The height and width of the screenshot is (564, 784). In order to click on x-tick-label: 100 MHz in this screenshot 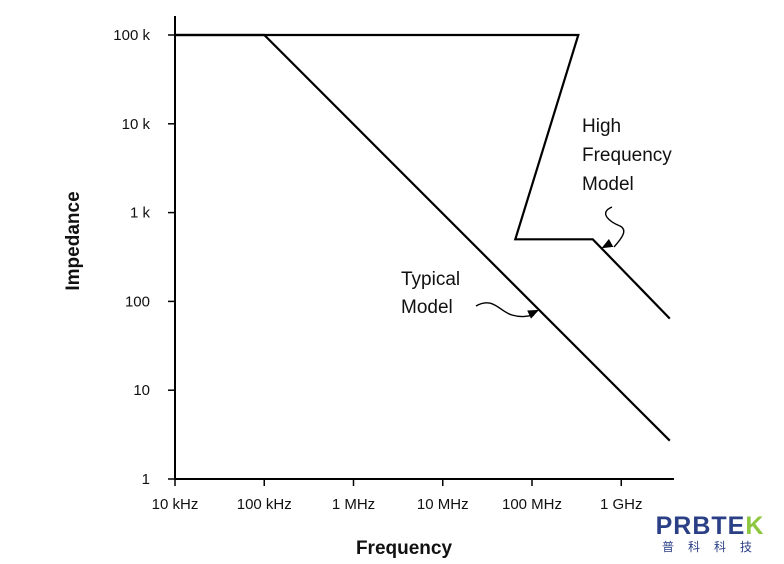, I will do `click(532, 504)`.